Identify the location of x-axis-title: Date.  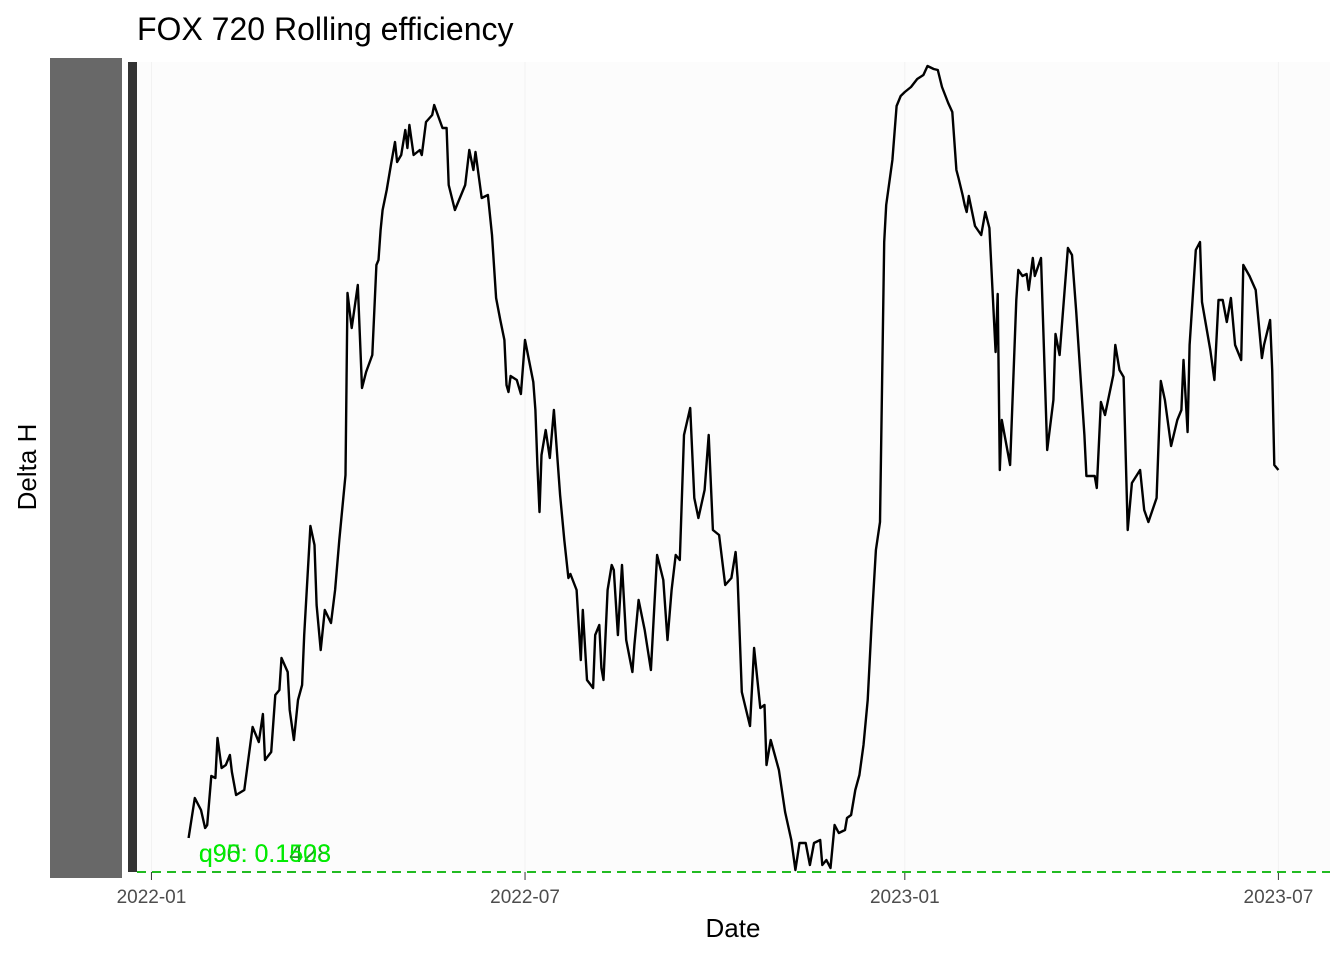
(733, 928).